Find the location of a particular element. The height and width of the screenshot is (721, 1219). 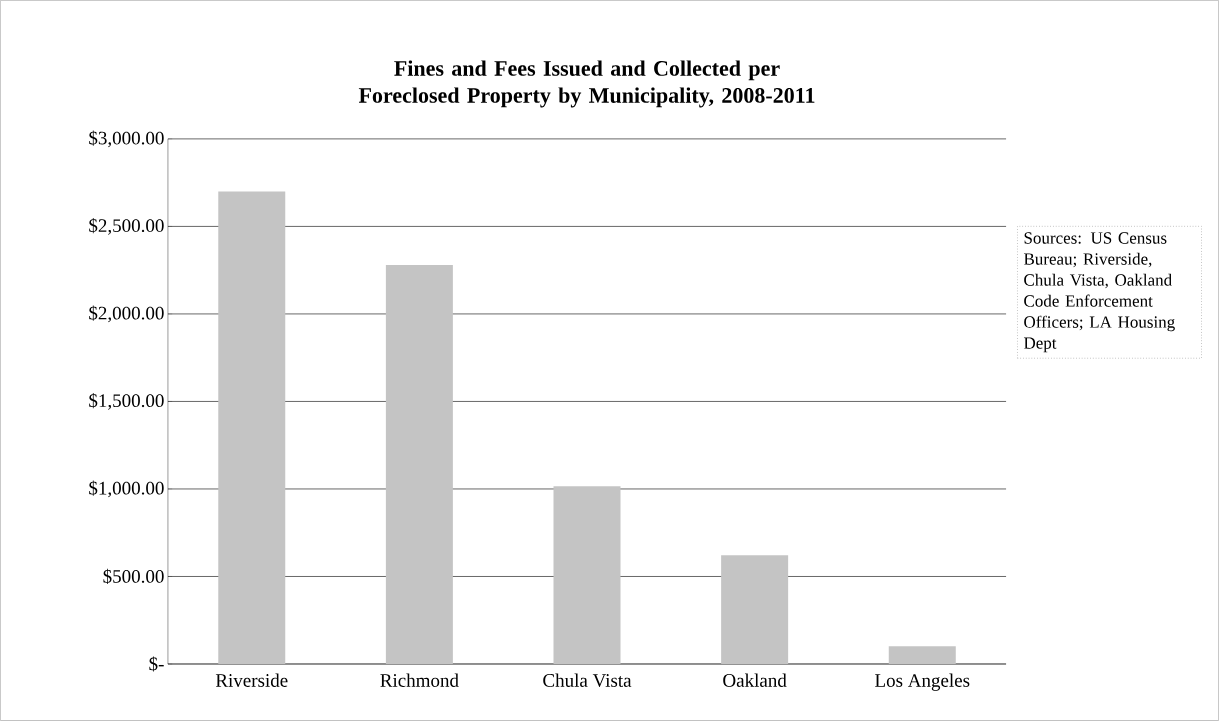

y-tick-label: $2,000.00 is located at coordinates (126, 314).